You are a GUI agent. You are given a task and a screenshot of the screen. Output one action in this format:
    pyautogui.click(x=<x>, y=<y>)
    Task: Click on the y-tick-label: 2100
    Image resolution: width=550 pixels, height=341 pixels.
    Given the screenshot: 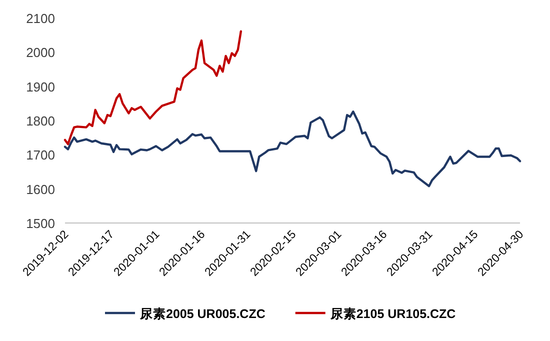 What is the action you would take?
    pyautogui.click(x=40, y=18)
    